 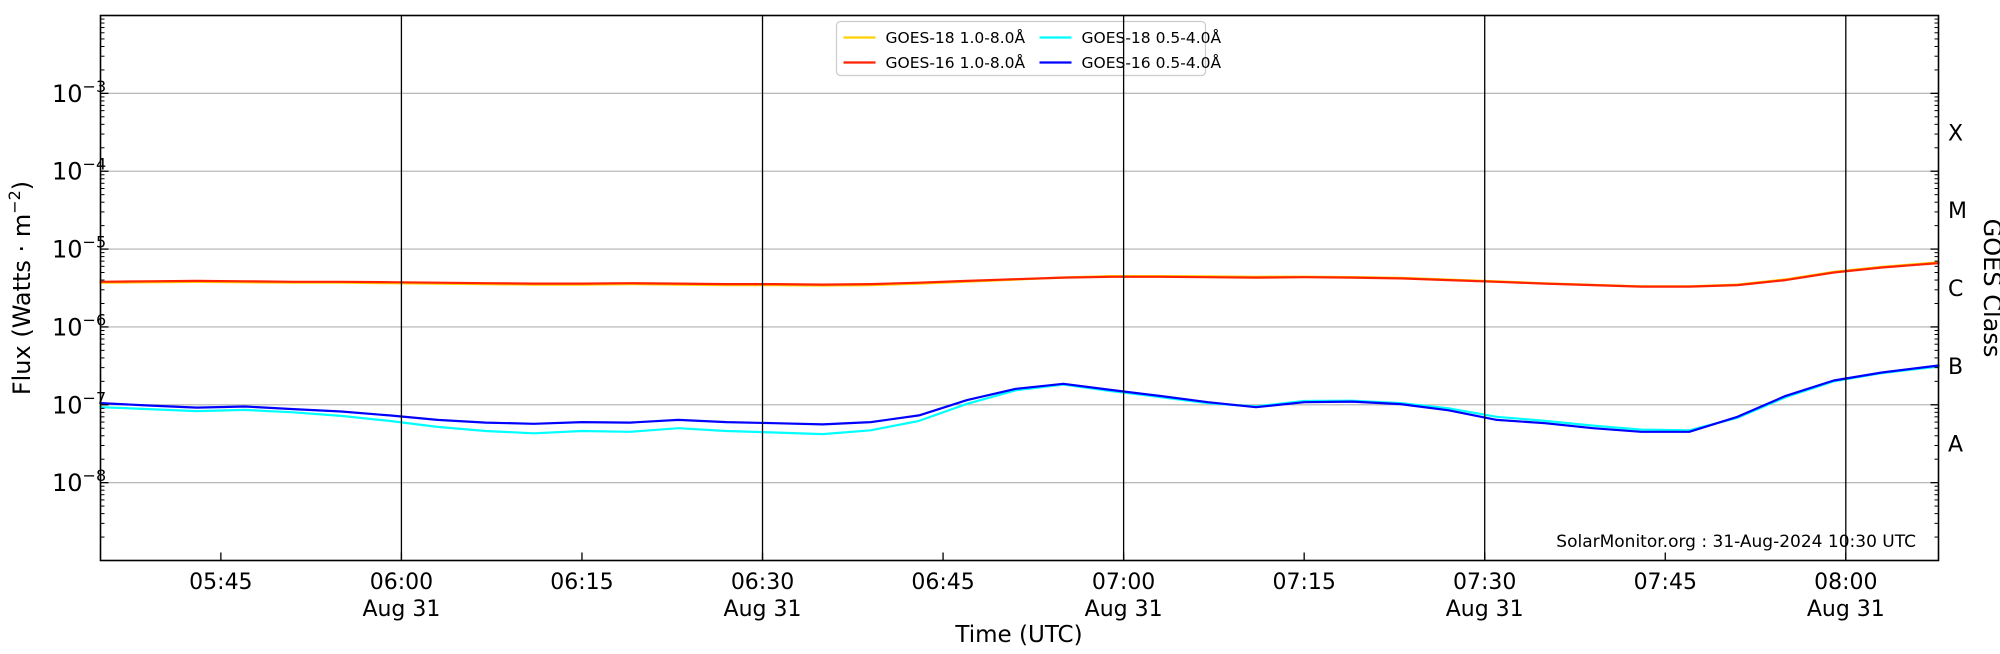 I want to click on y-tick-label: 10⁻⁸, so click(x=79, y=481).